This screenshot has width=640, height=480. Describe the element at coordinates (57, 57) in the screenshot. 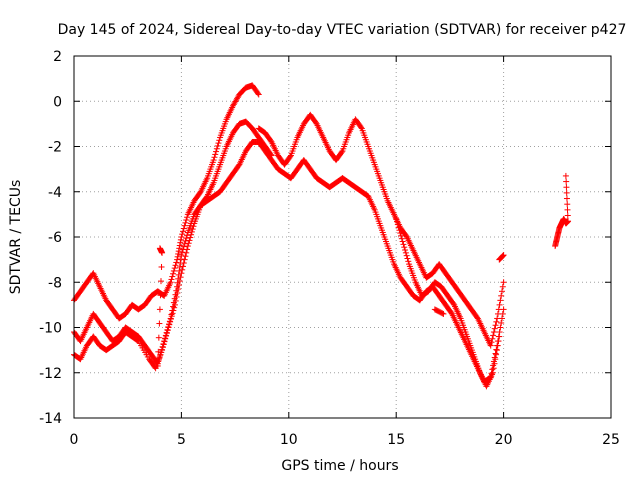

I see `y-tick-label: 2` at that location.